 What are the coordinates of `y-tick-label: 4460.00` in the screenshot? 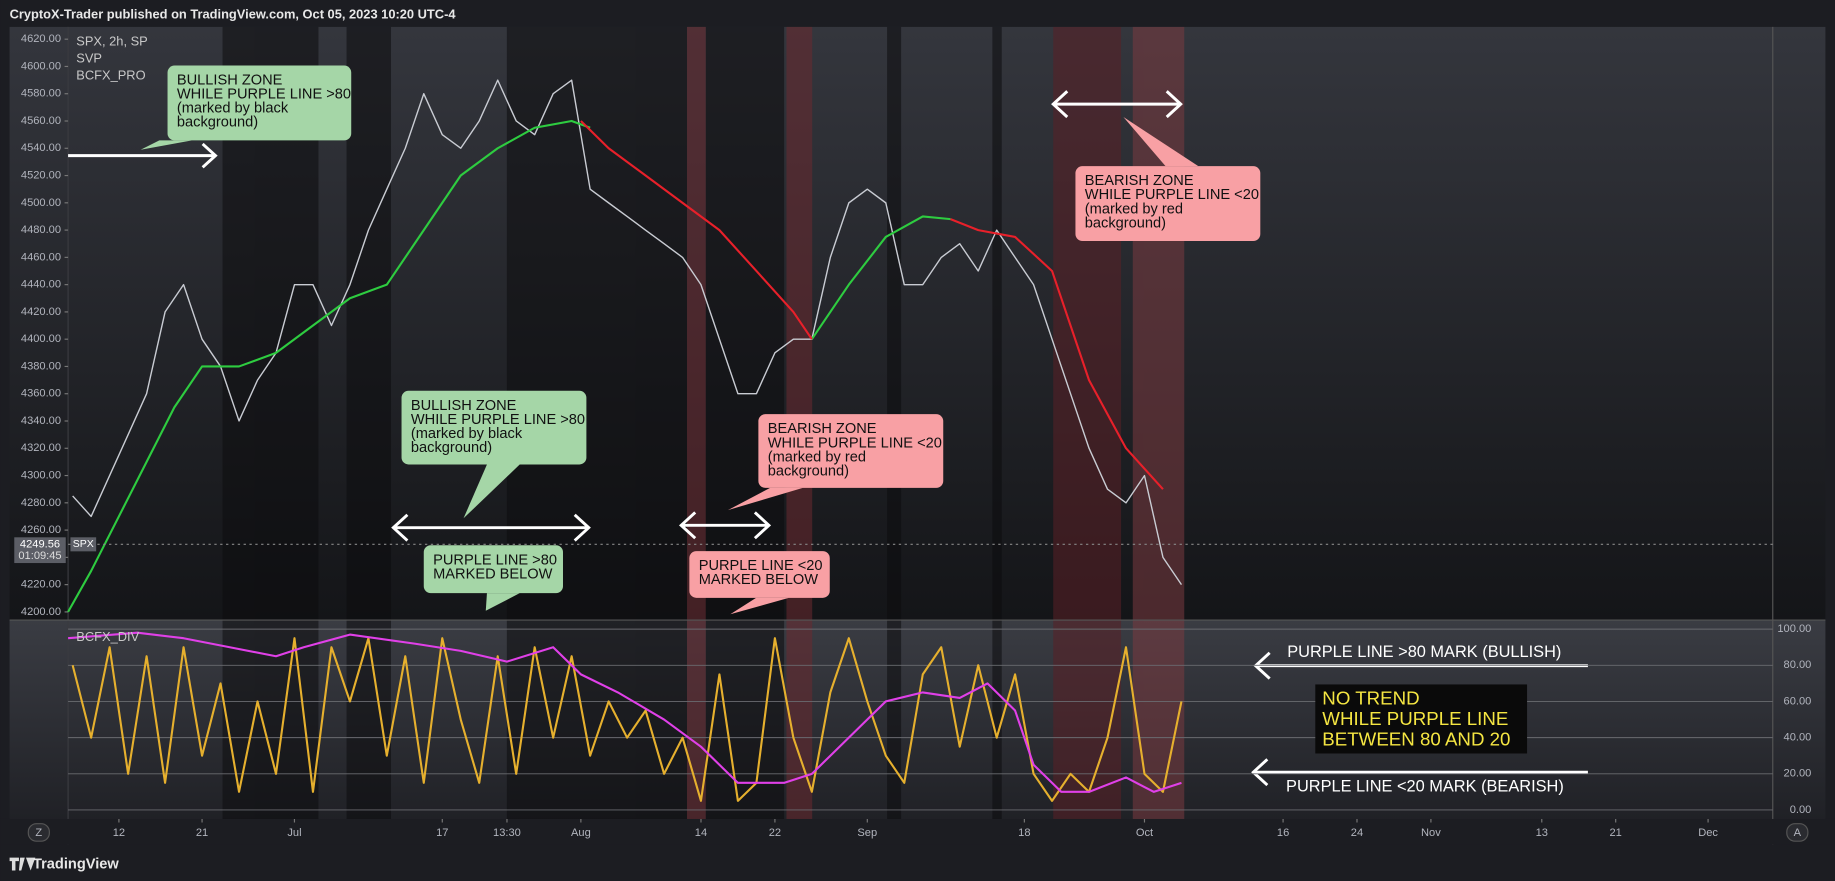 It's located at (41, 257).